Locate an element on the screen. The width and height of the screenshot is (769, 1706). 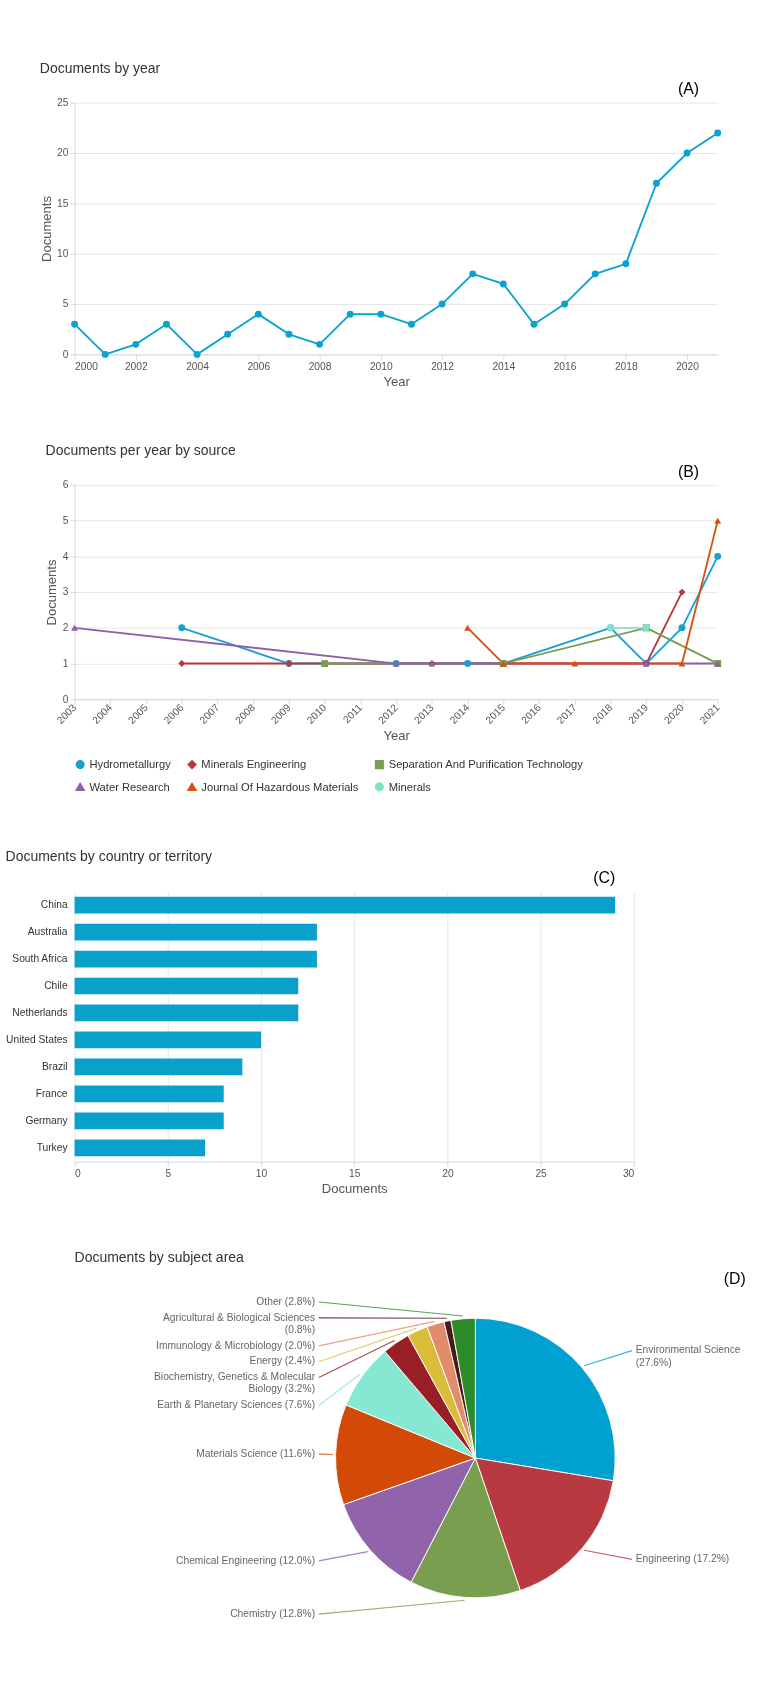
x-tick-label: 2020 is located at coordinates (688, 366).